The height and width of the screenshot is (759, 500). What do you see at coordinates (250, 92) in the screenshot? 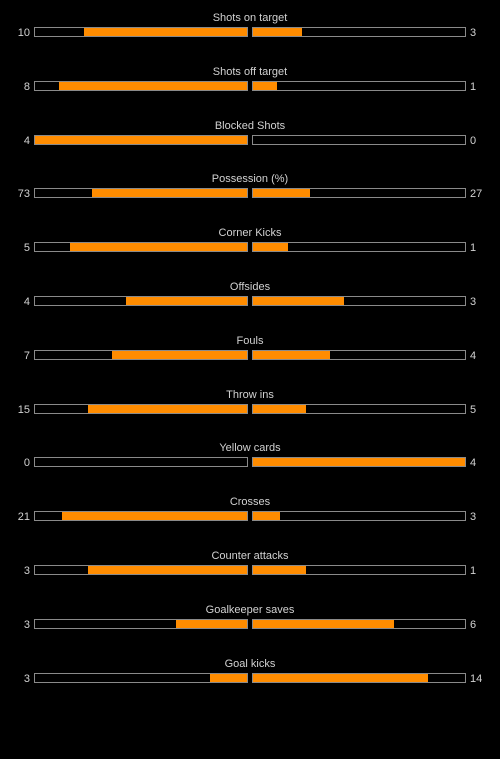
I see `stat-row-shots-off-target: Shots off target 8 1` at bounding box center [250, 92].